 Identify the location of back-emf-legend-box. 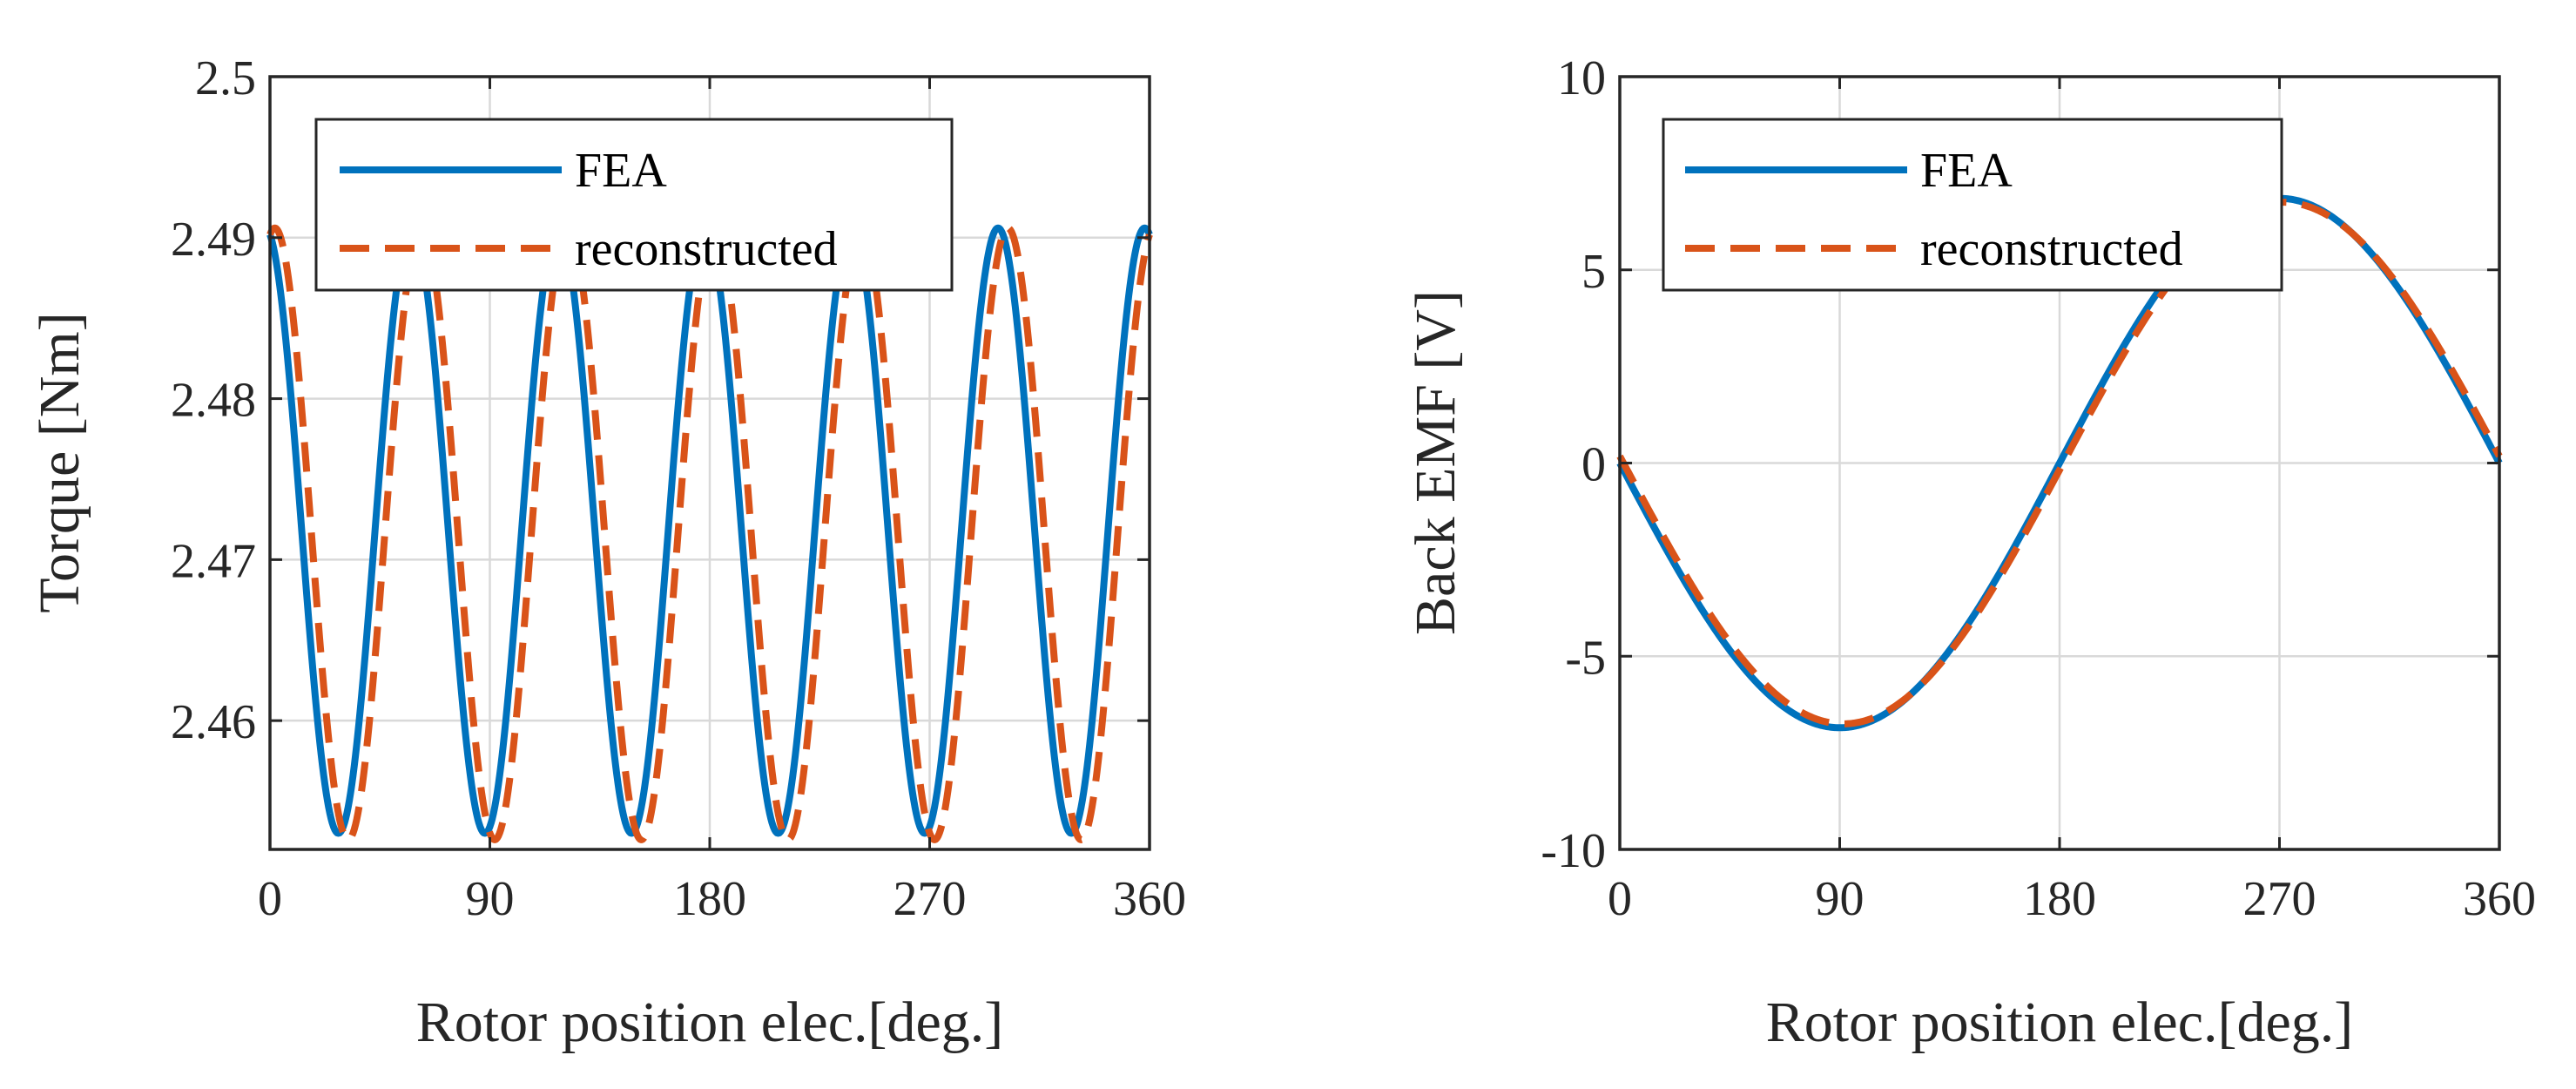
(1973, 205).